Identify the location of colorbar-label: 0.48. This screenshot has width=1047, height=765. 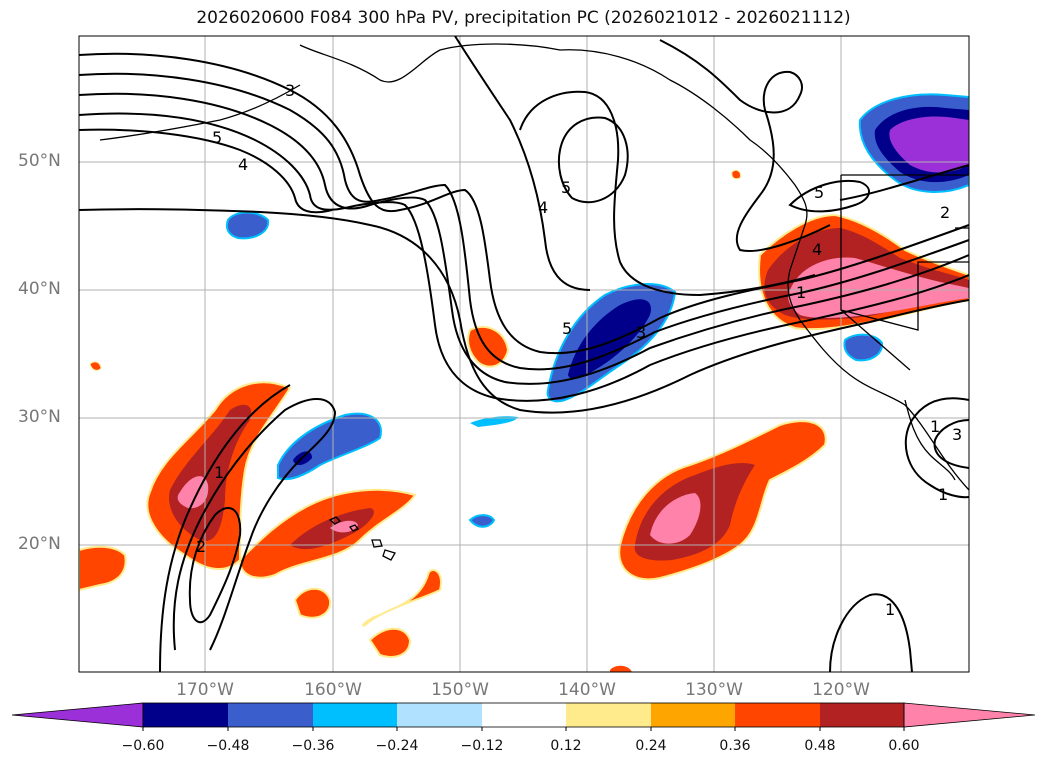
(820, 746).